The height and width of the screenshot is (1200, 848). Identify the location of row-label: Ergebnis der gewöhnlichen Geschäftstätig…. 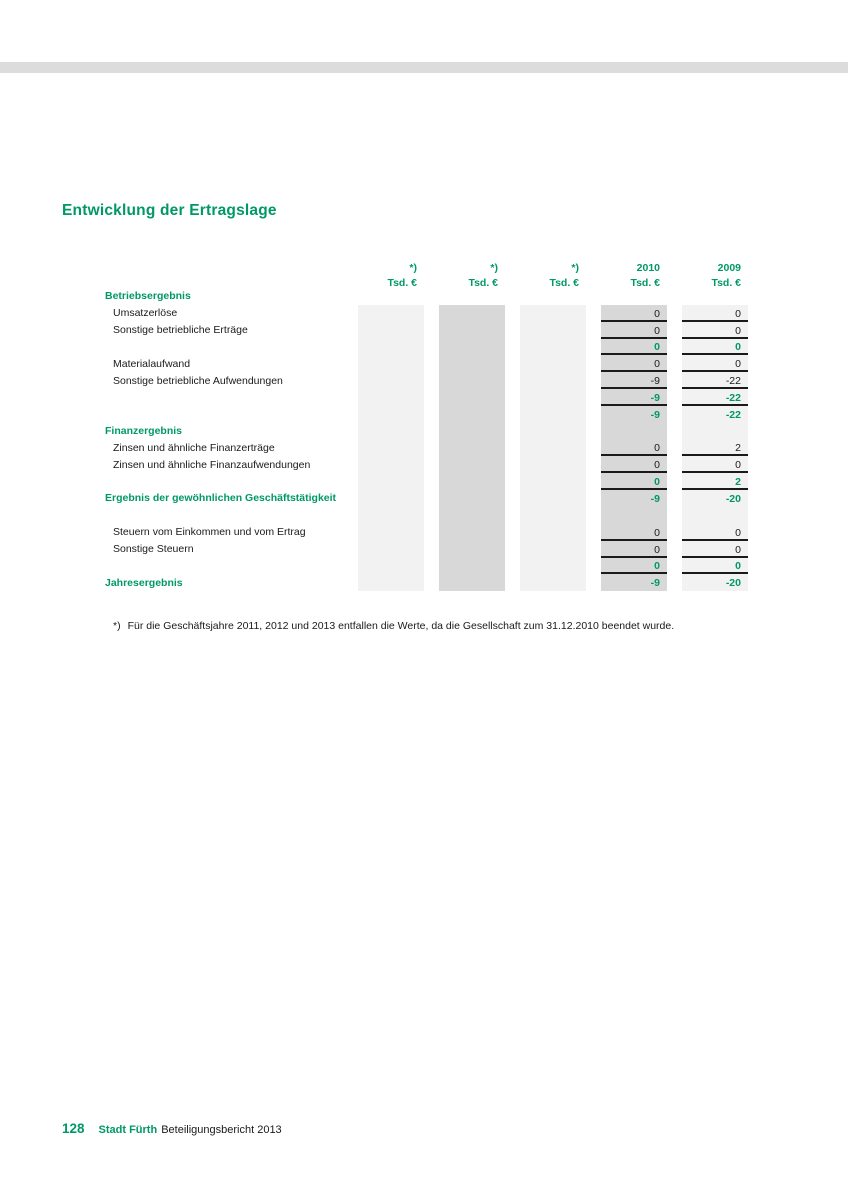
(221, 498).